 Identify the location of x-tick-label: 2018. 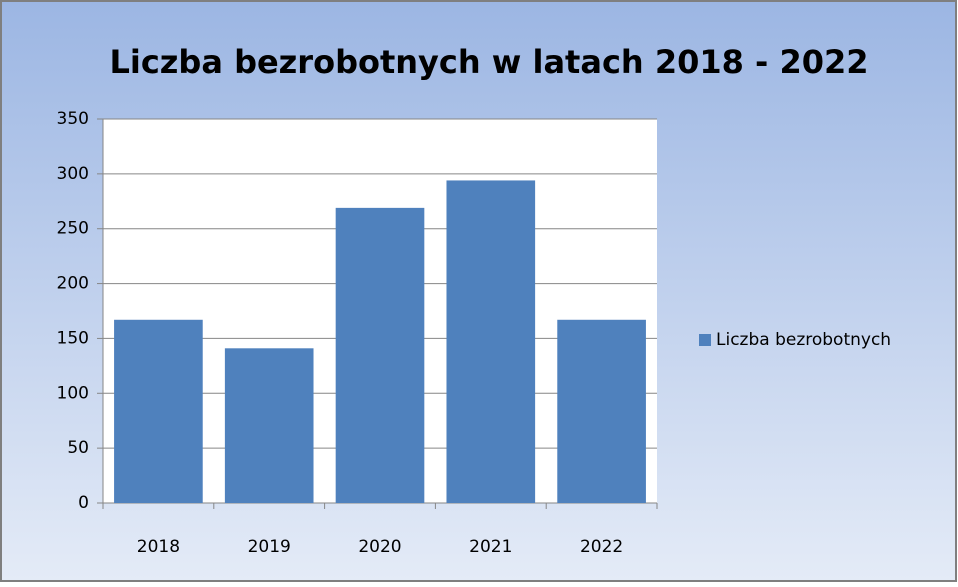
(158, 547).